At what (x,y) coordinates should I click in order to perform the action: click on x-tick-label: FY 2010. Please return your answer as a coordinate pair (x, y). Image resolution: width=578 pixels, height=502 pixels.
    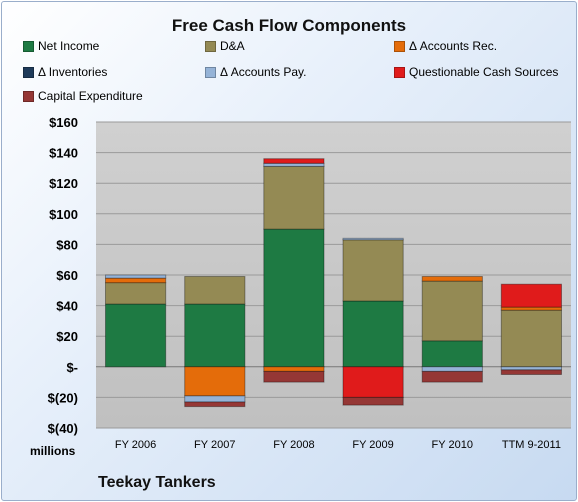
    Looking at the image, I should click on (452, 445).